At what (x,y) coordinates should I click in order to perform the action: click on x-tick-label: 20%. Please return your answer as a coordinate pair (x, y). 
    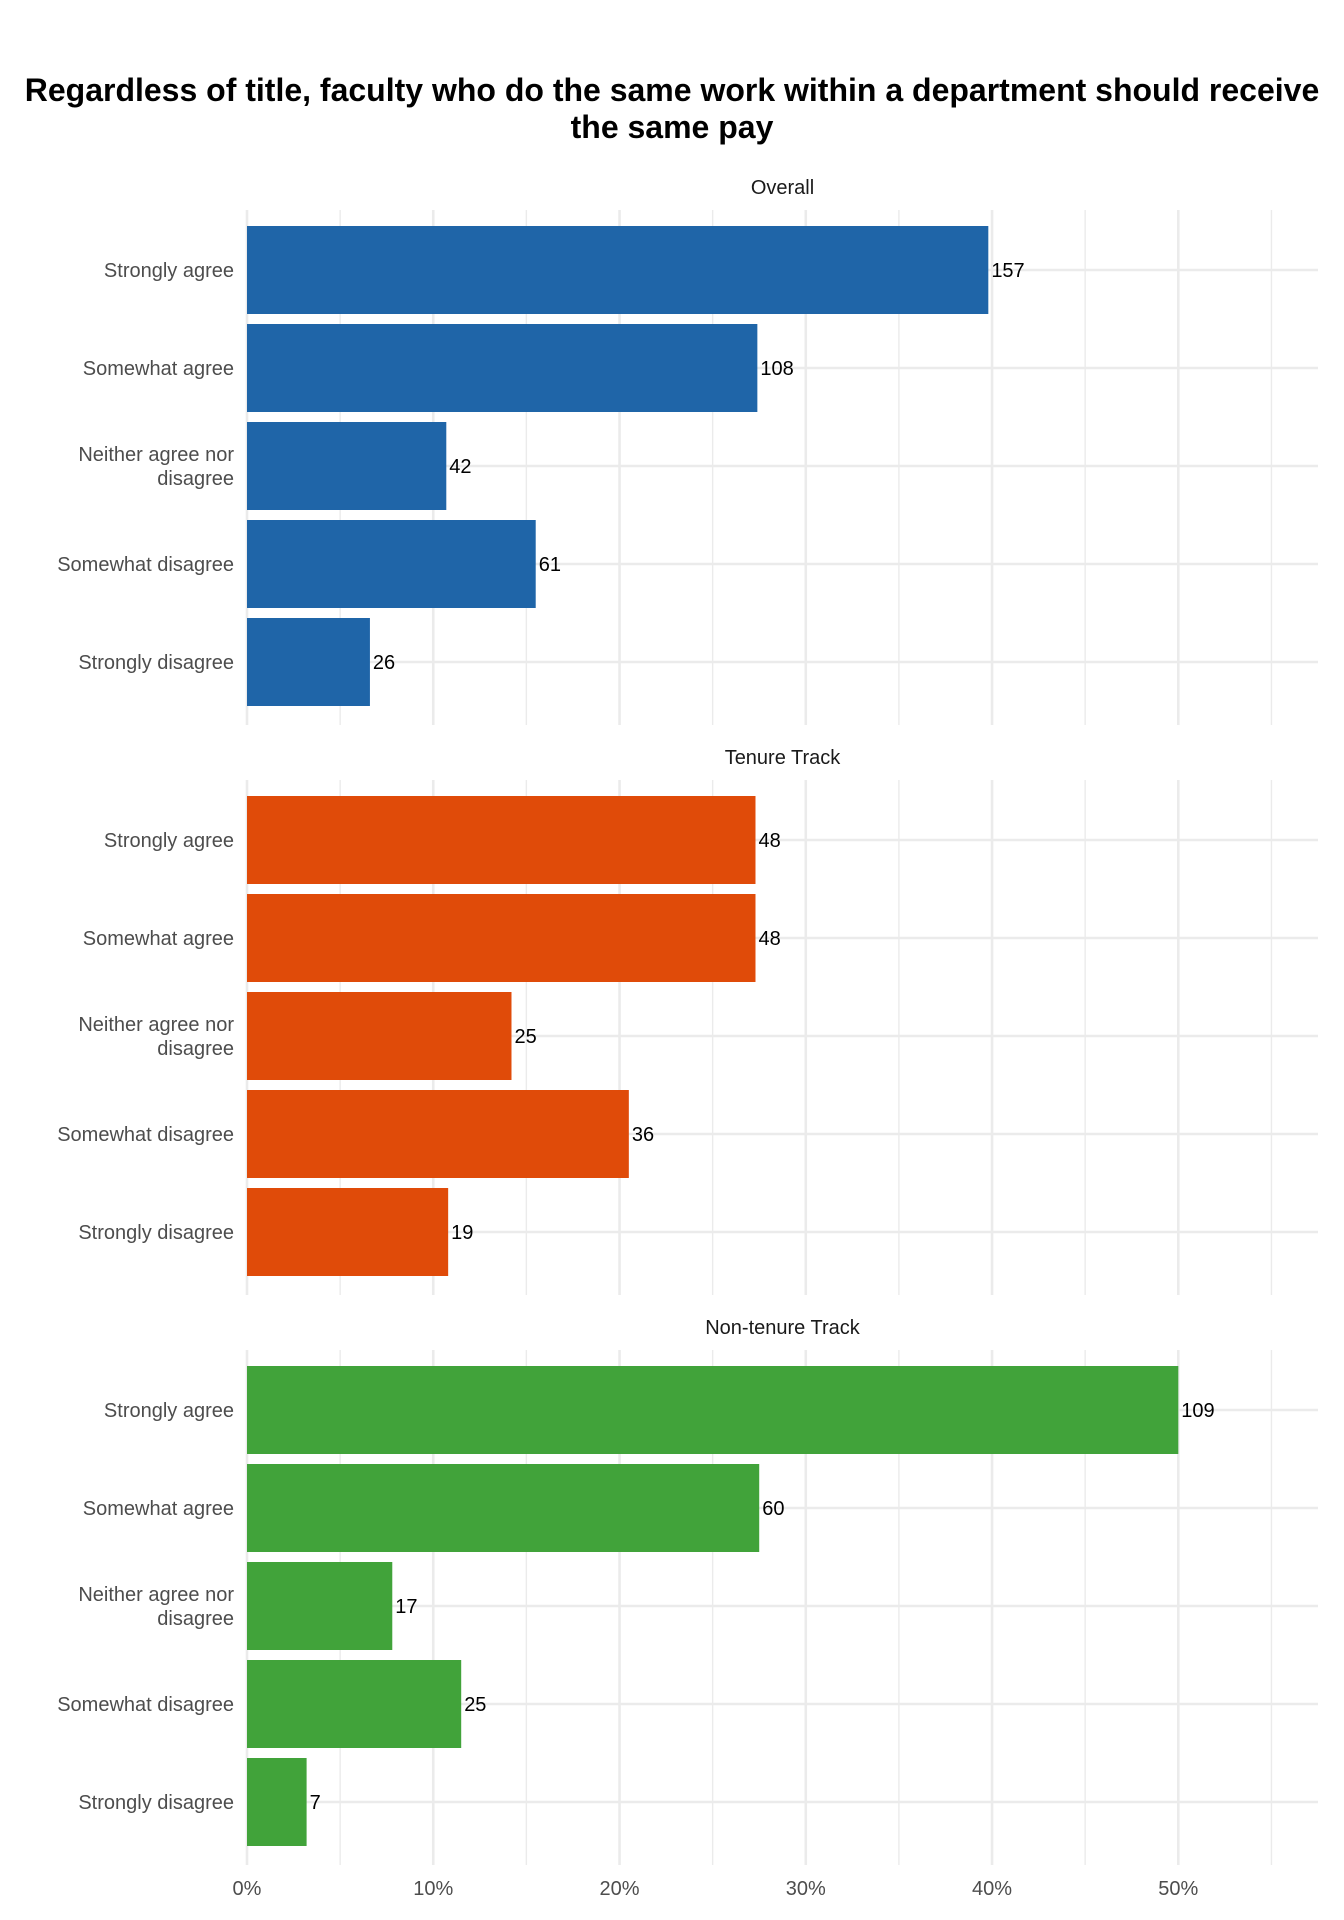
    Looking at the image, I should click on (620, 1889).